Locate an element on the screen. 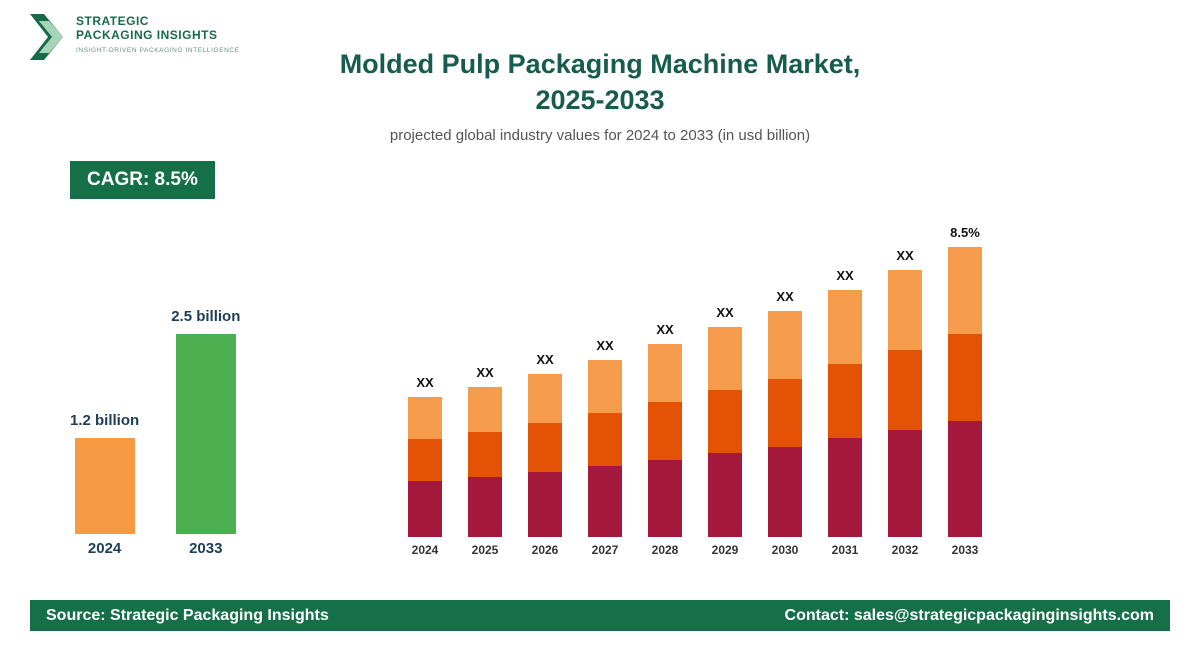 The width and height of the screenshot is (1200, 650). x-axis-label: 2027 is located at coordinates (605, 550).